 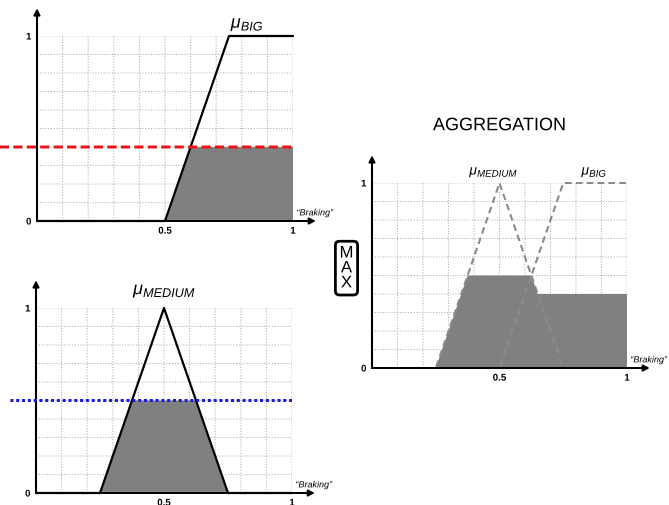 What do you see at coordinates (498, 124) in the screenshot?
I see `chart-title: AGGREGATION` at bounding box center [498, 124].